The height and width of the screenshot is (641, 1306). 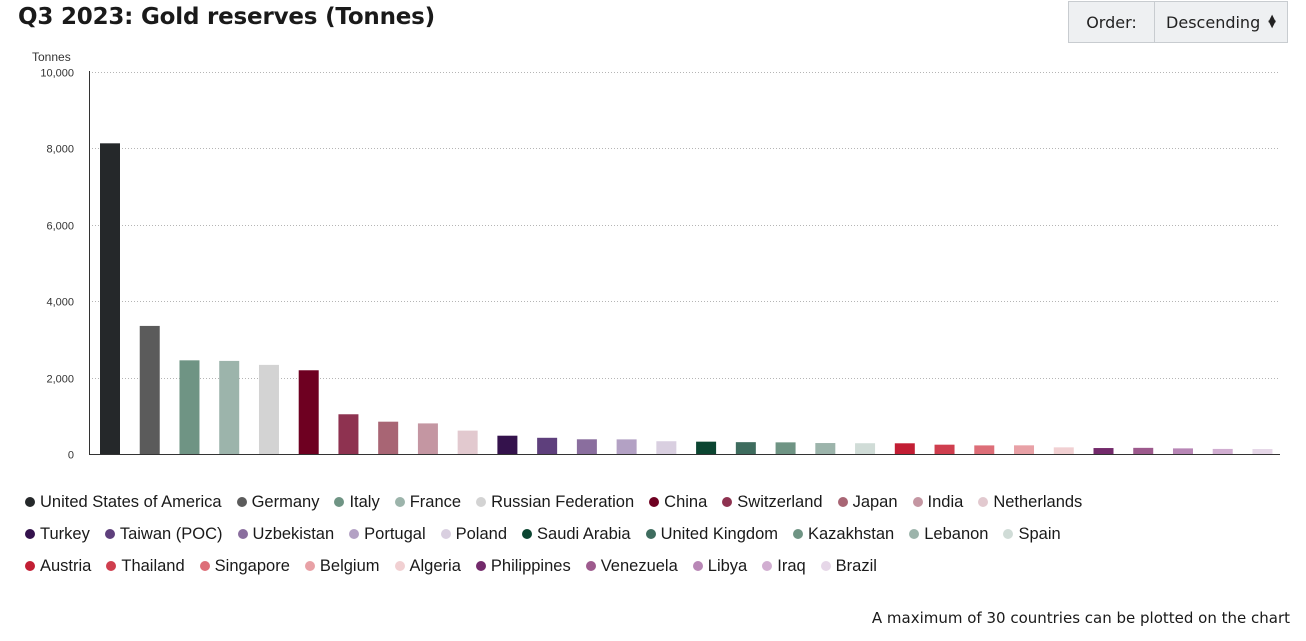 I want to click on bar-thailand, so click(x=944, y=449).